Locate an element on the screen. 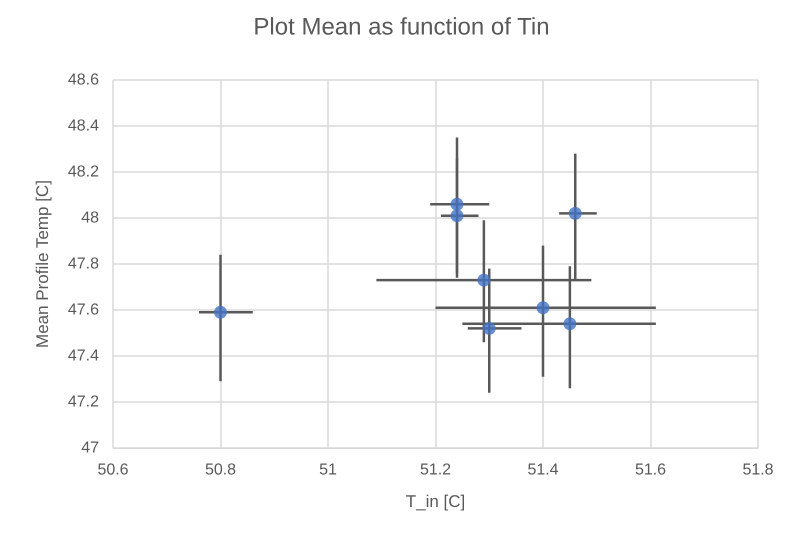 This screenshot has height=543, width=803. y-tick-label: 47.4 is located at coordinates (84, 356).